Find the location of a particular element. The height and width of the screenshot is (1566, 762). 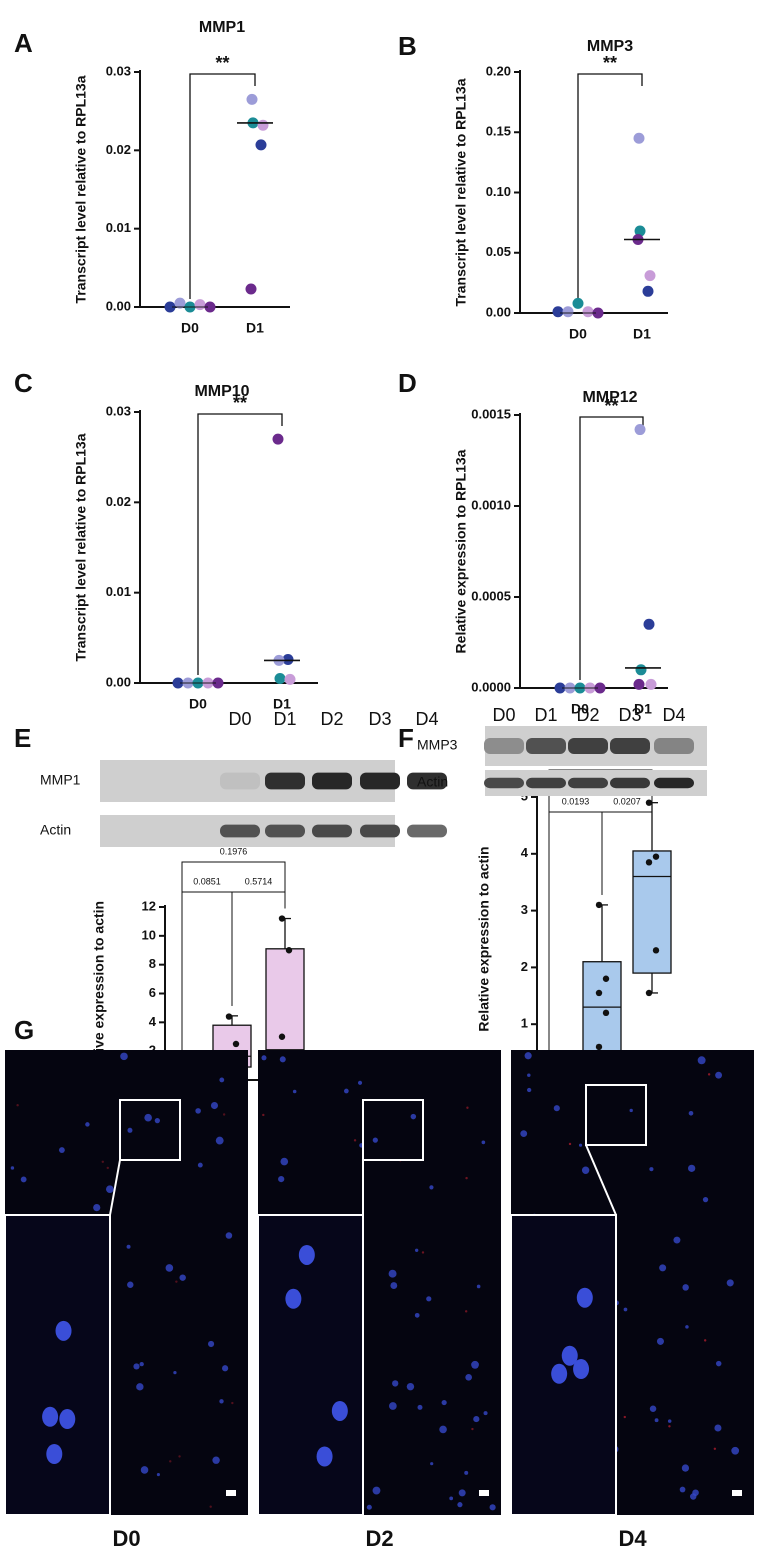

box is located at coordinates (652, 912).